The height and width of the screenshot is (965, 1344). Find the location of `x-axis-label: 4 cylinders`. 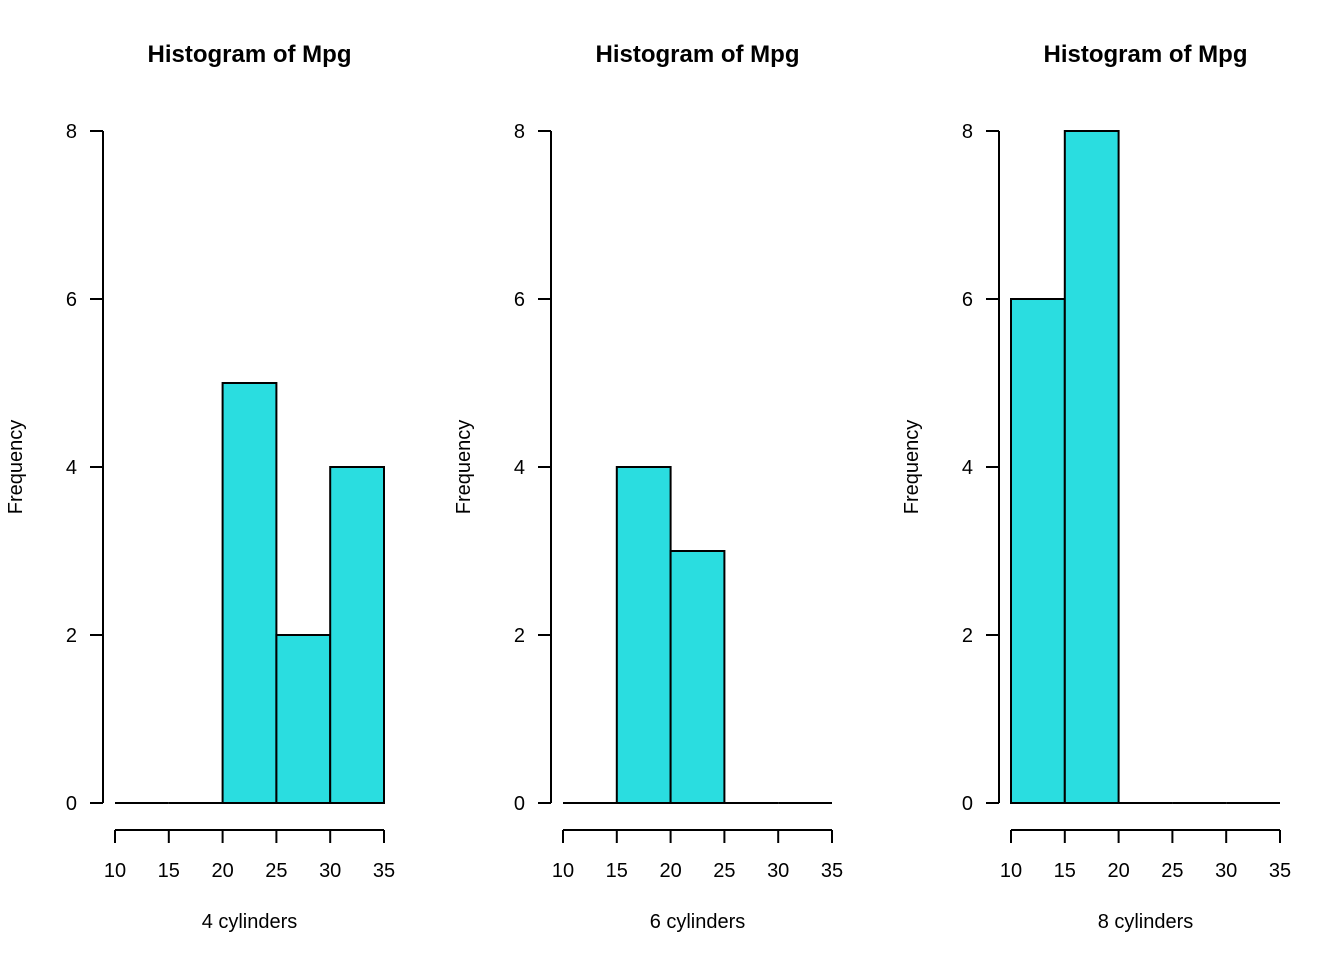

x-axis-label: 4 cylinders is located at coordinates (250, 922).